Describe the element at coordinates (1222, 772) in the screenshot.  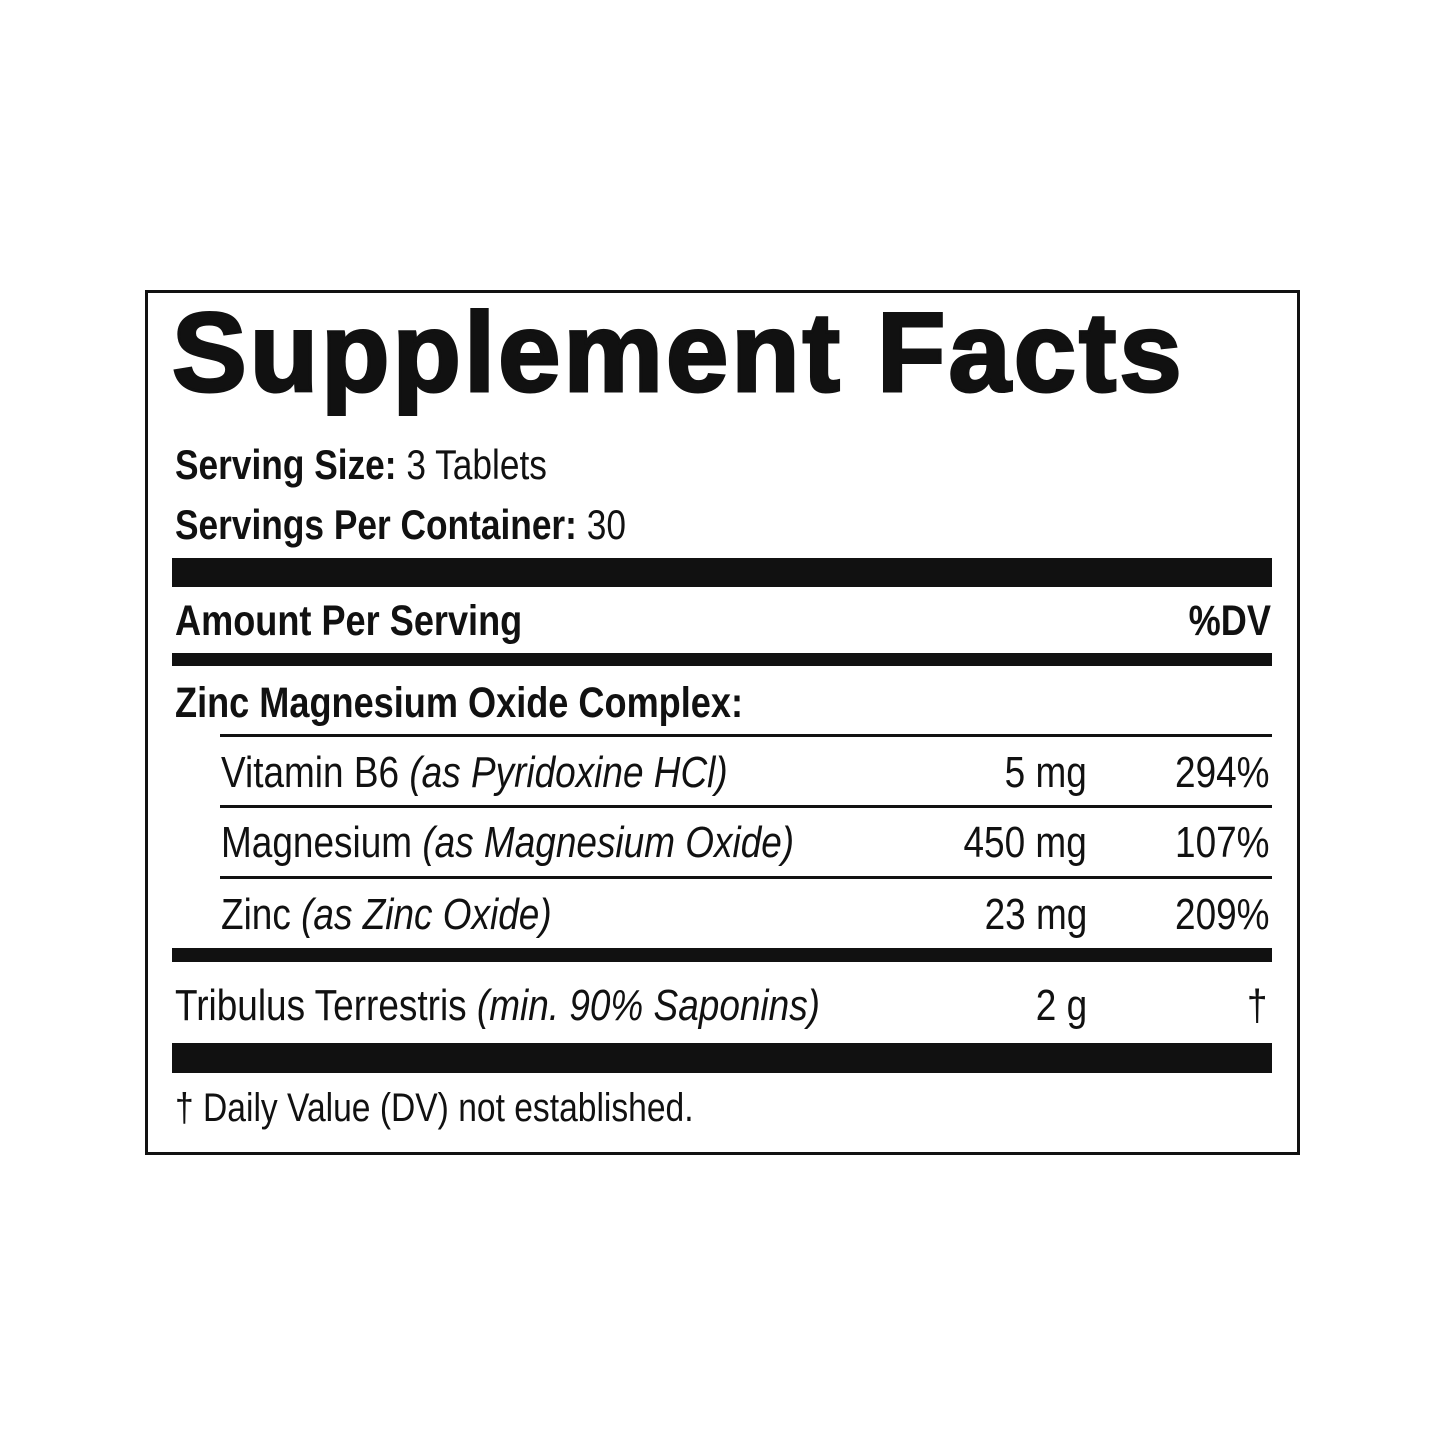
I see `ingredient-dv: 294%` at that location.